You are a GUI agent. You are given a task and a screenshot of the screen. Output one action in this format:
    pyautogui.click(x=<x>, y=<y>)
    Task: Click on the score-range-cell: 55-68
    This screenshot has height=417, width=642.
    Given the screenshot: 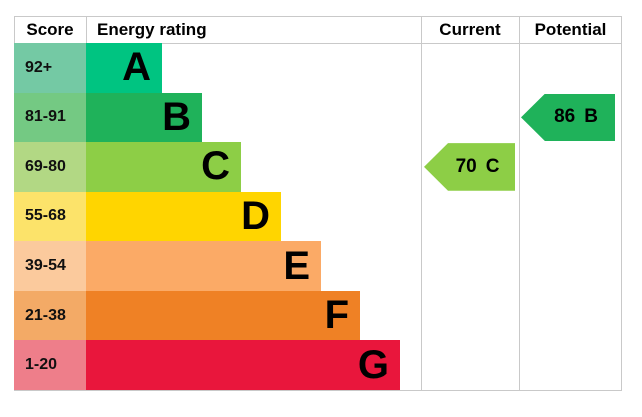 What is the action you would take?
    pyautogui.click(x=50, y=216)
    